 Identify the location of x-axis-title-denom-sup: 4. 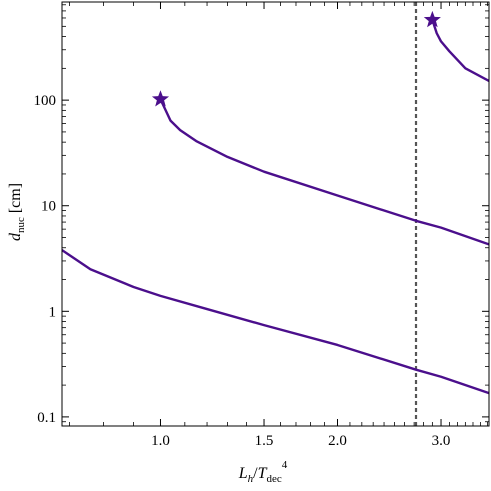
(285, 465).